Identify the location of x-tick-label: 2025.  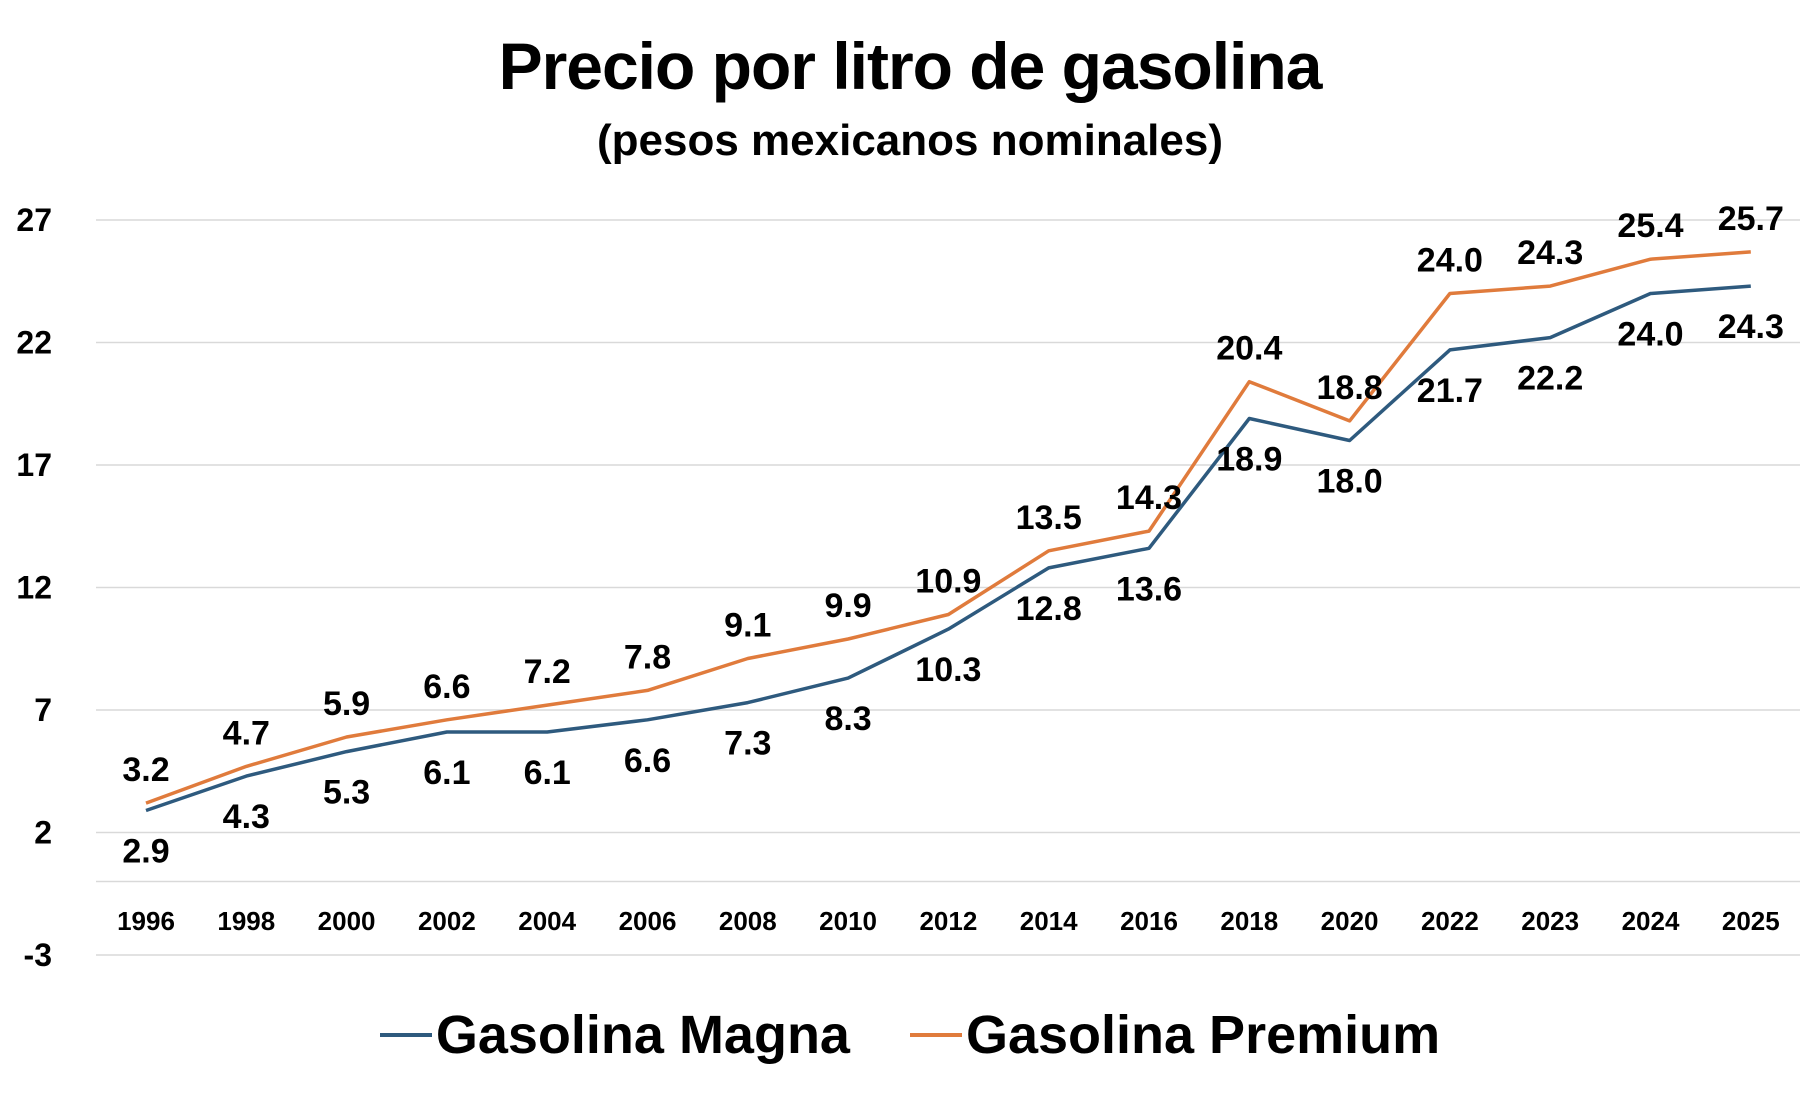
(1751, 921).